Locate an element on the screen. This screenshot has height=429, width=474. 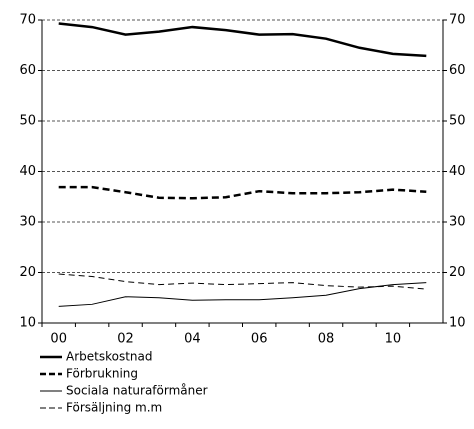
y-tick-label: 70 is located at coordinates (27, 20).